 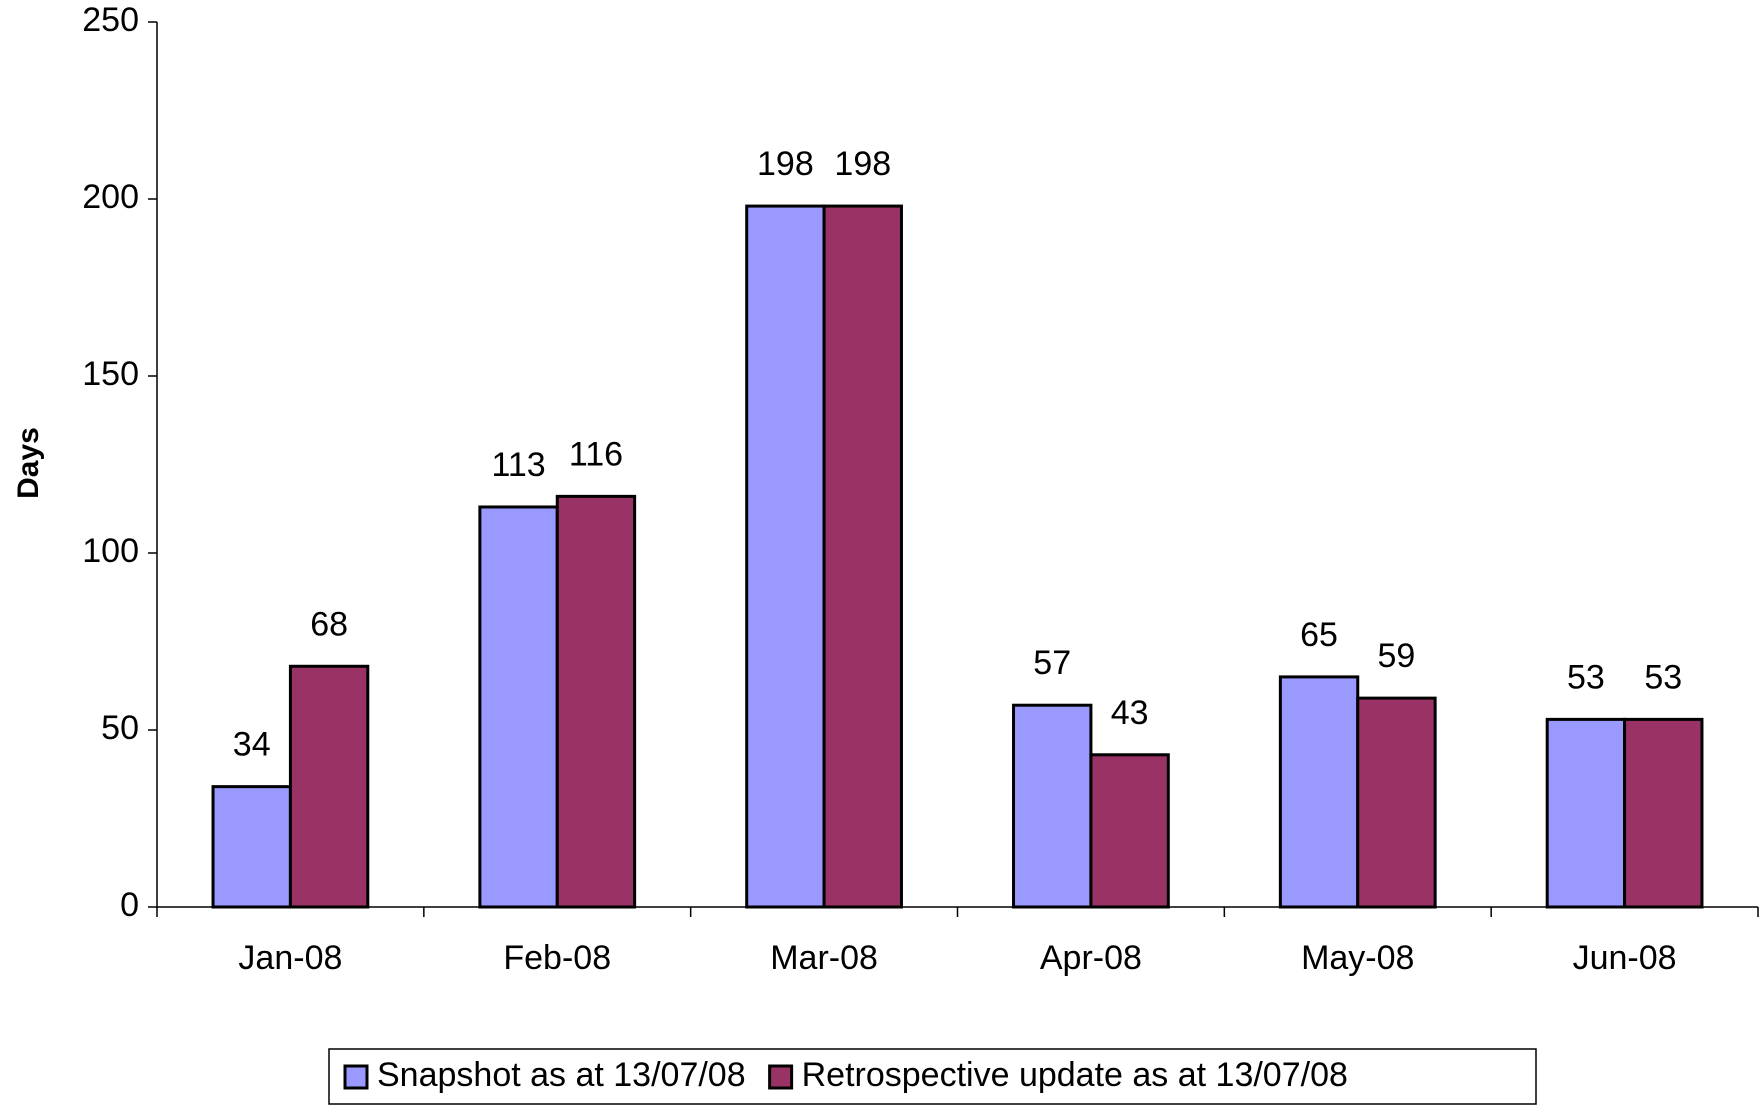 I want to click on legend-box, so click(x=932, y=1076).